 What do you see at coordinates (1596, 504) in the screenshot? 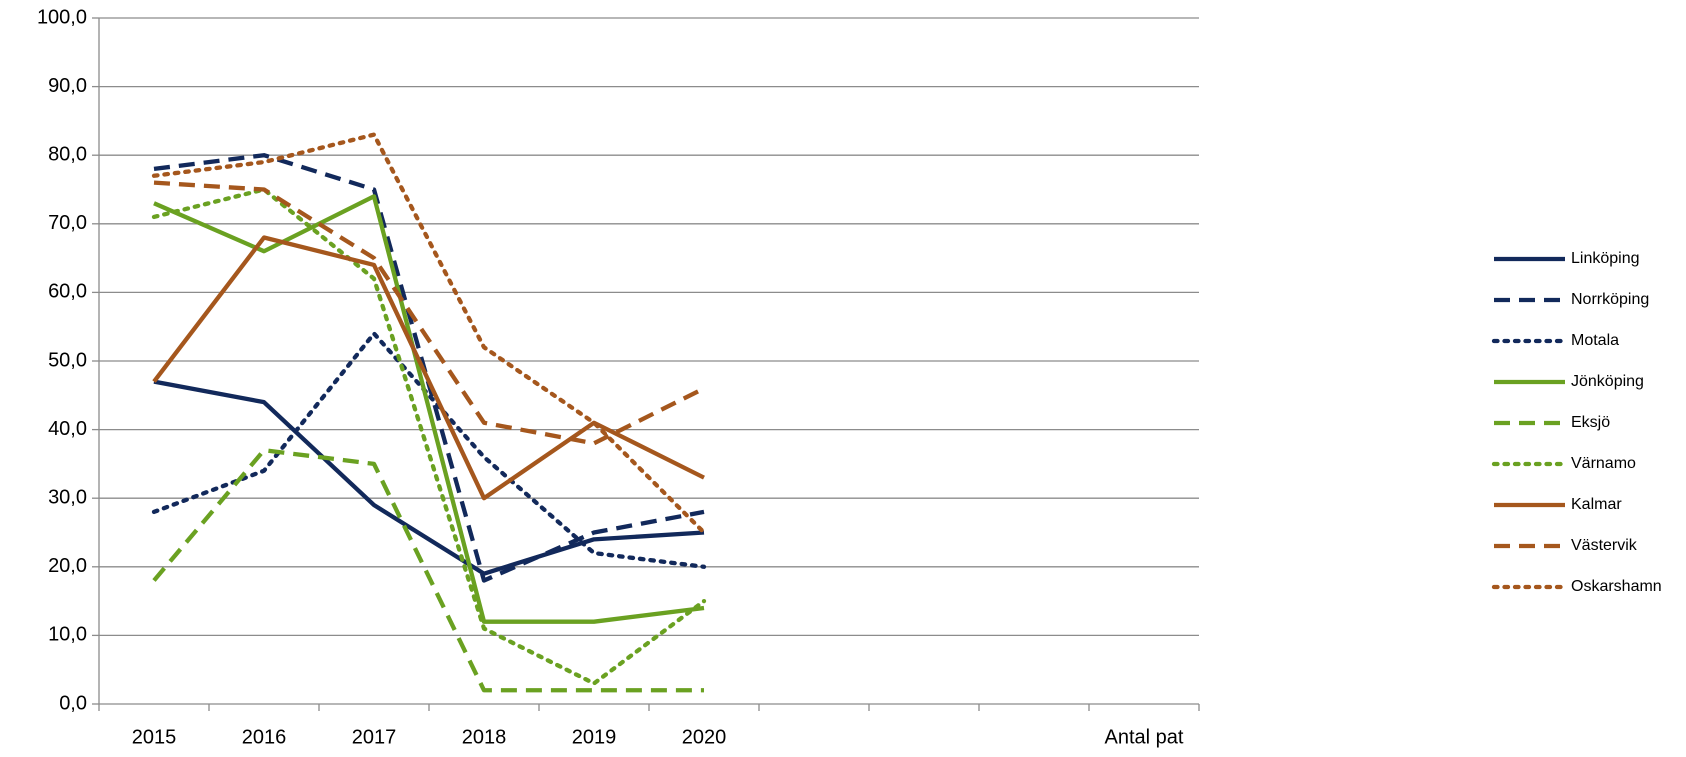
I see `legend-label: Kalmar` at bounding box center [1596, 504].